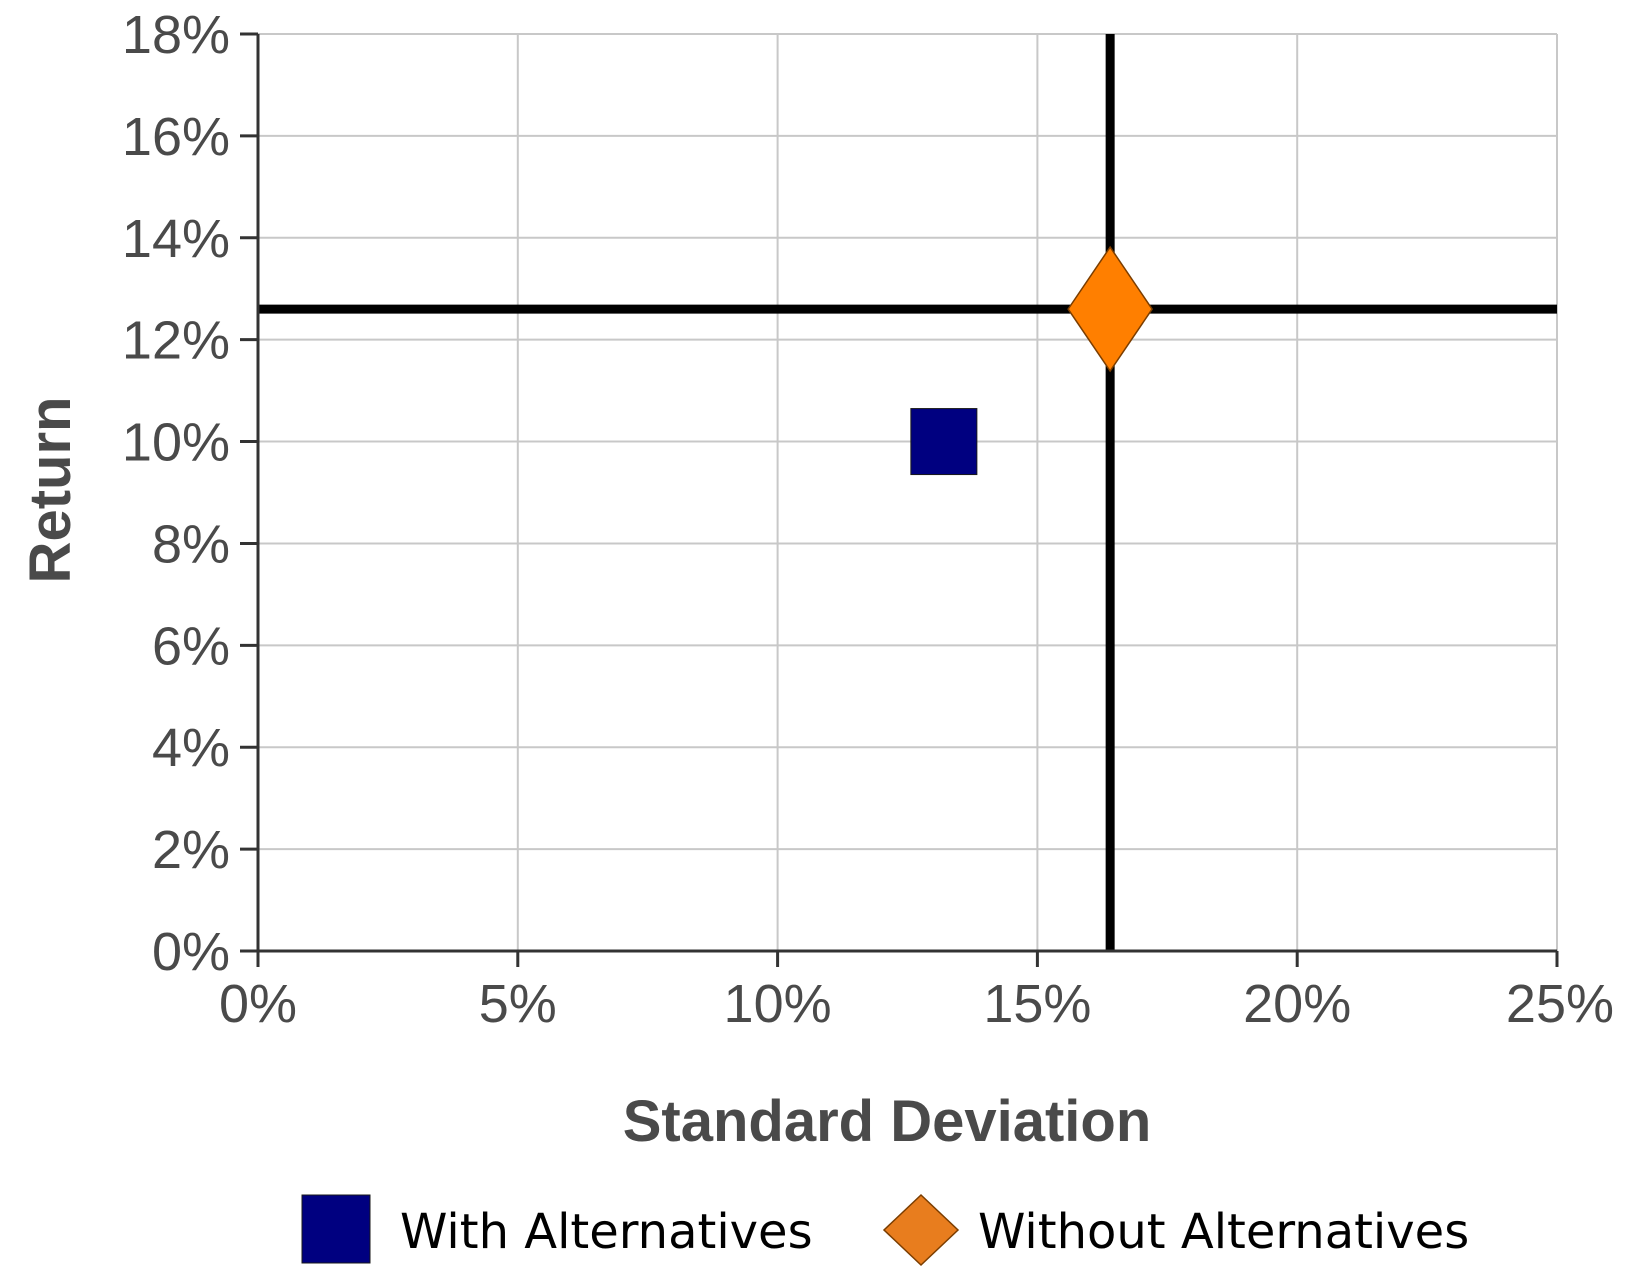 This screenshot has width=1626, height=1274. I want to click on legend-swatch-without-alternatives, so click(921, 1230).